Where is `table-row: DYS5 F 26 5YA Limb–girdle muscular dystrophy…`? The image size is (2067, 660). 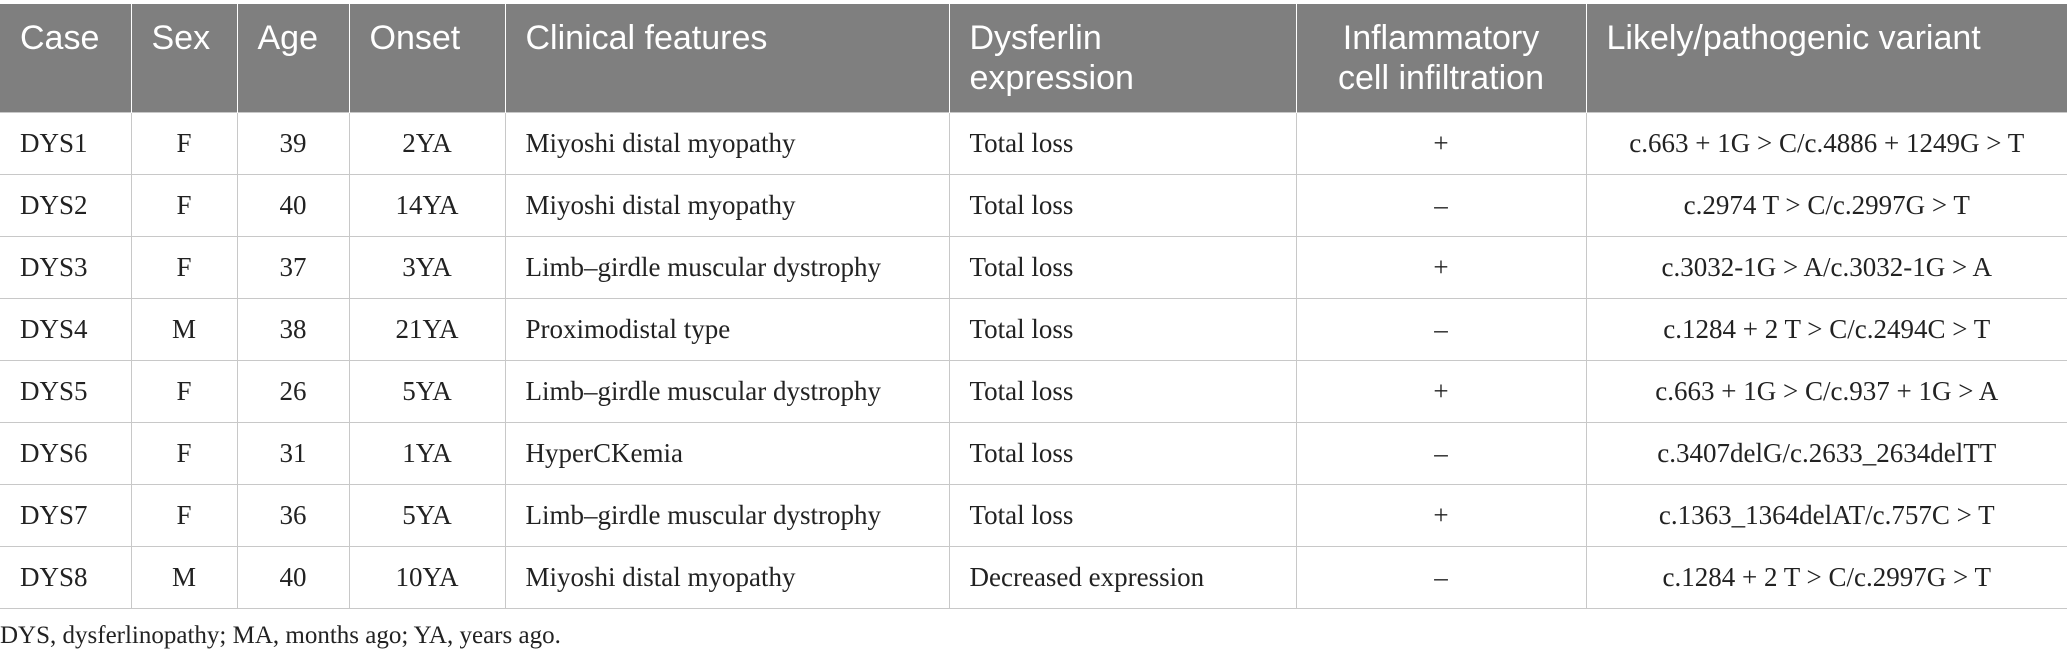 table-row: DYS5 F 26 5YA Limb–girdle muscular dystrophy… is located at coordinates (1033, 391).